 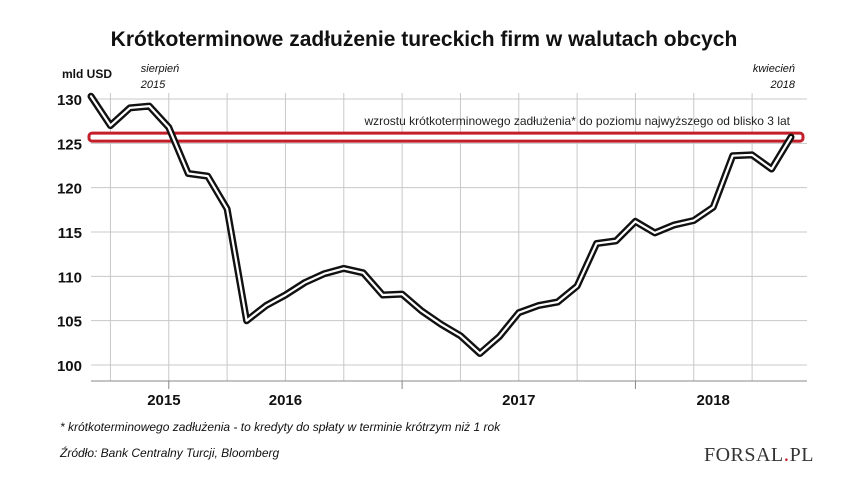 What do you see at coordinates (69, 144) in the screenshot?
I see `y-tick-label: 125` at bounding box center [69, 144].